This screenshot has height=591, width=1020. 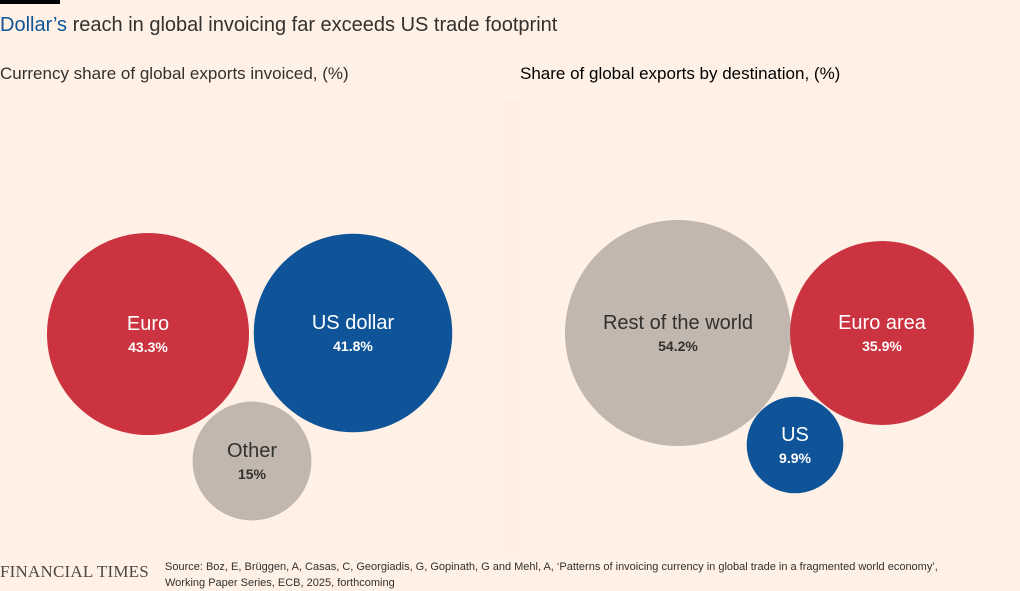 What do you see at coordinates (678, 346) in the screenshot?
I see `bubble-value-rest-of-the-world: 54.2%` at bounding box center [678, 346].